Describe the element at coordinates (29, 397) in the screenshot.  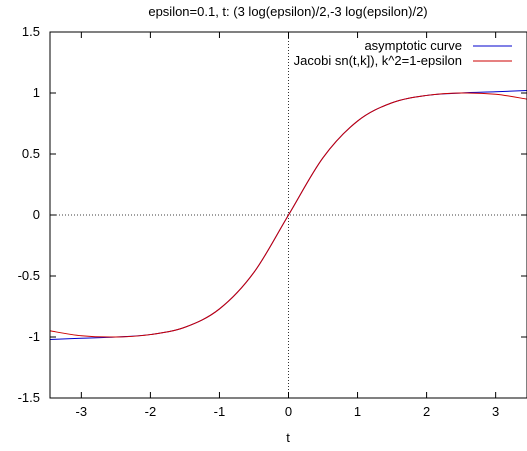
I see `y-tick-label: -1.5` at that location.